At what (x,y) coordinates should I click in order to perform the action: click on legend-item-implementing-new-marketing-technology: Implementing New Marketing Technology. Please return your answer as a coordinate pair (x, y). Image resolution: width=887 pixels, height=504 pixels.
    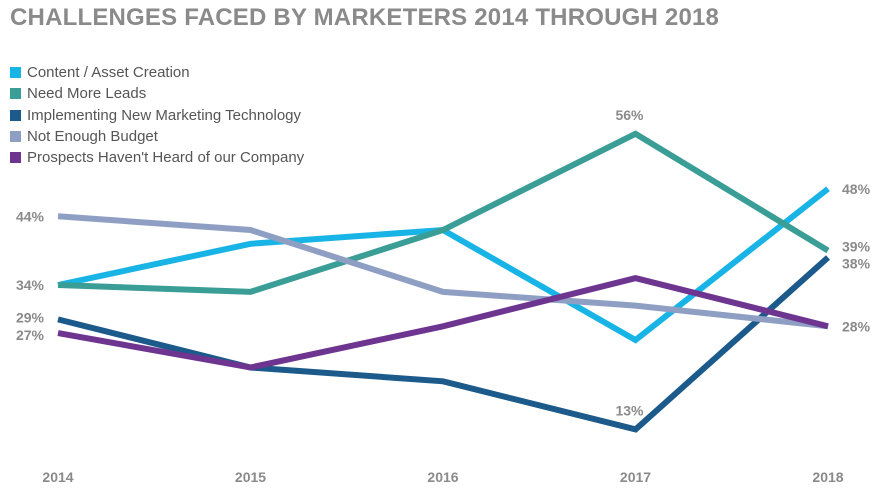
    Looking at the image, I should click on (157, 115).